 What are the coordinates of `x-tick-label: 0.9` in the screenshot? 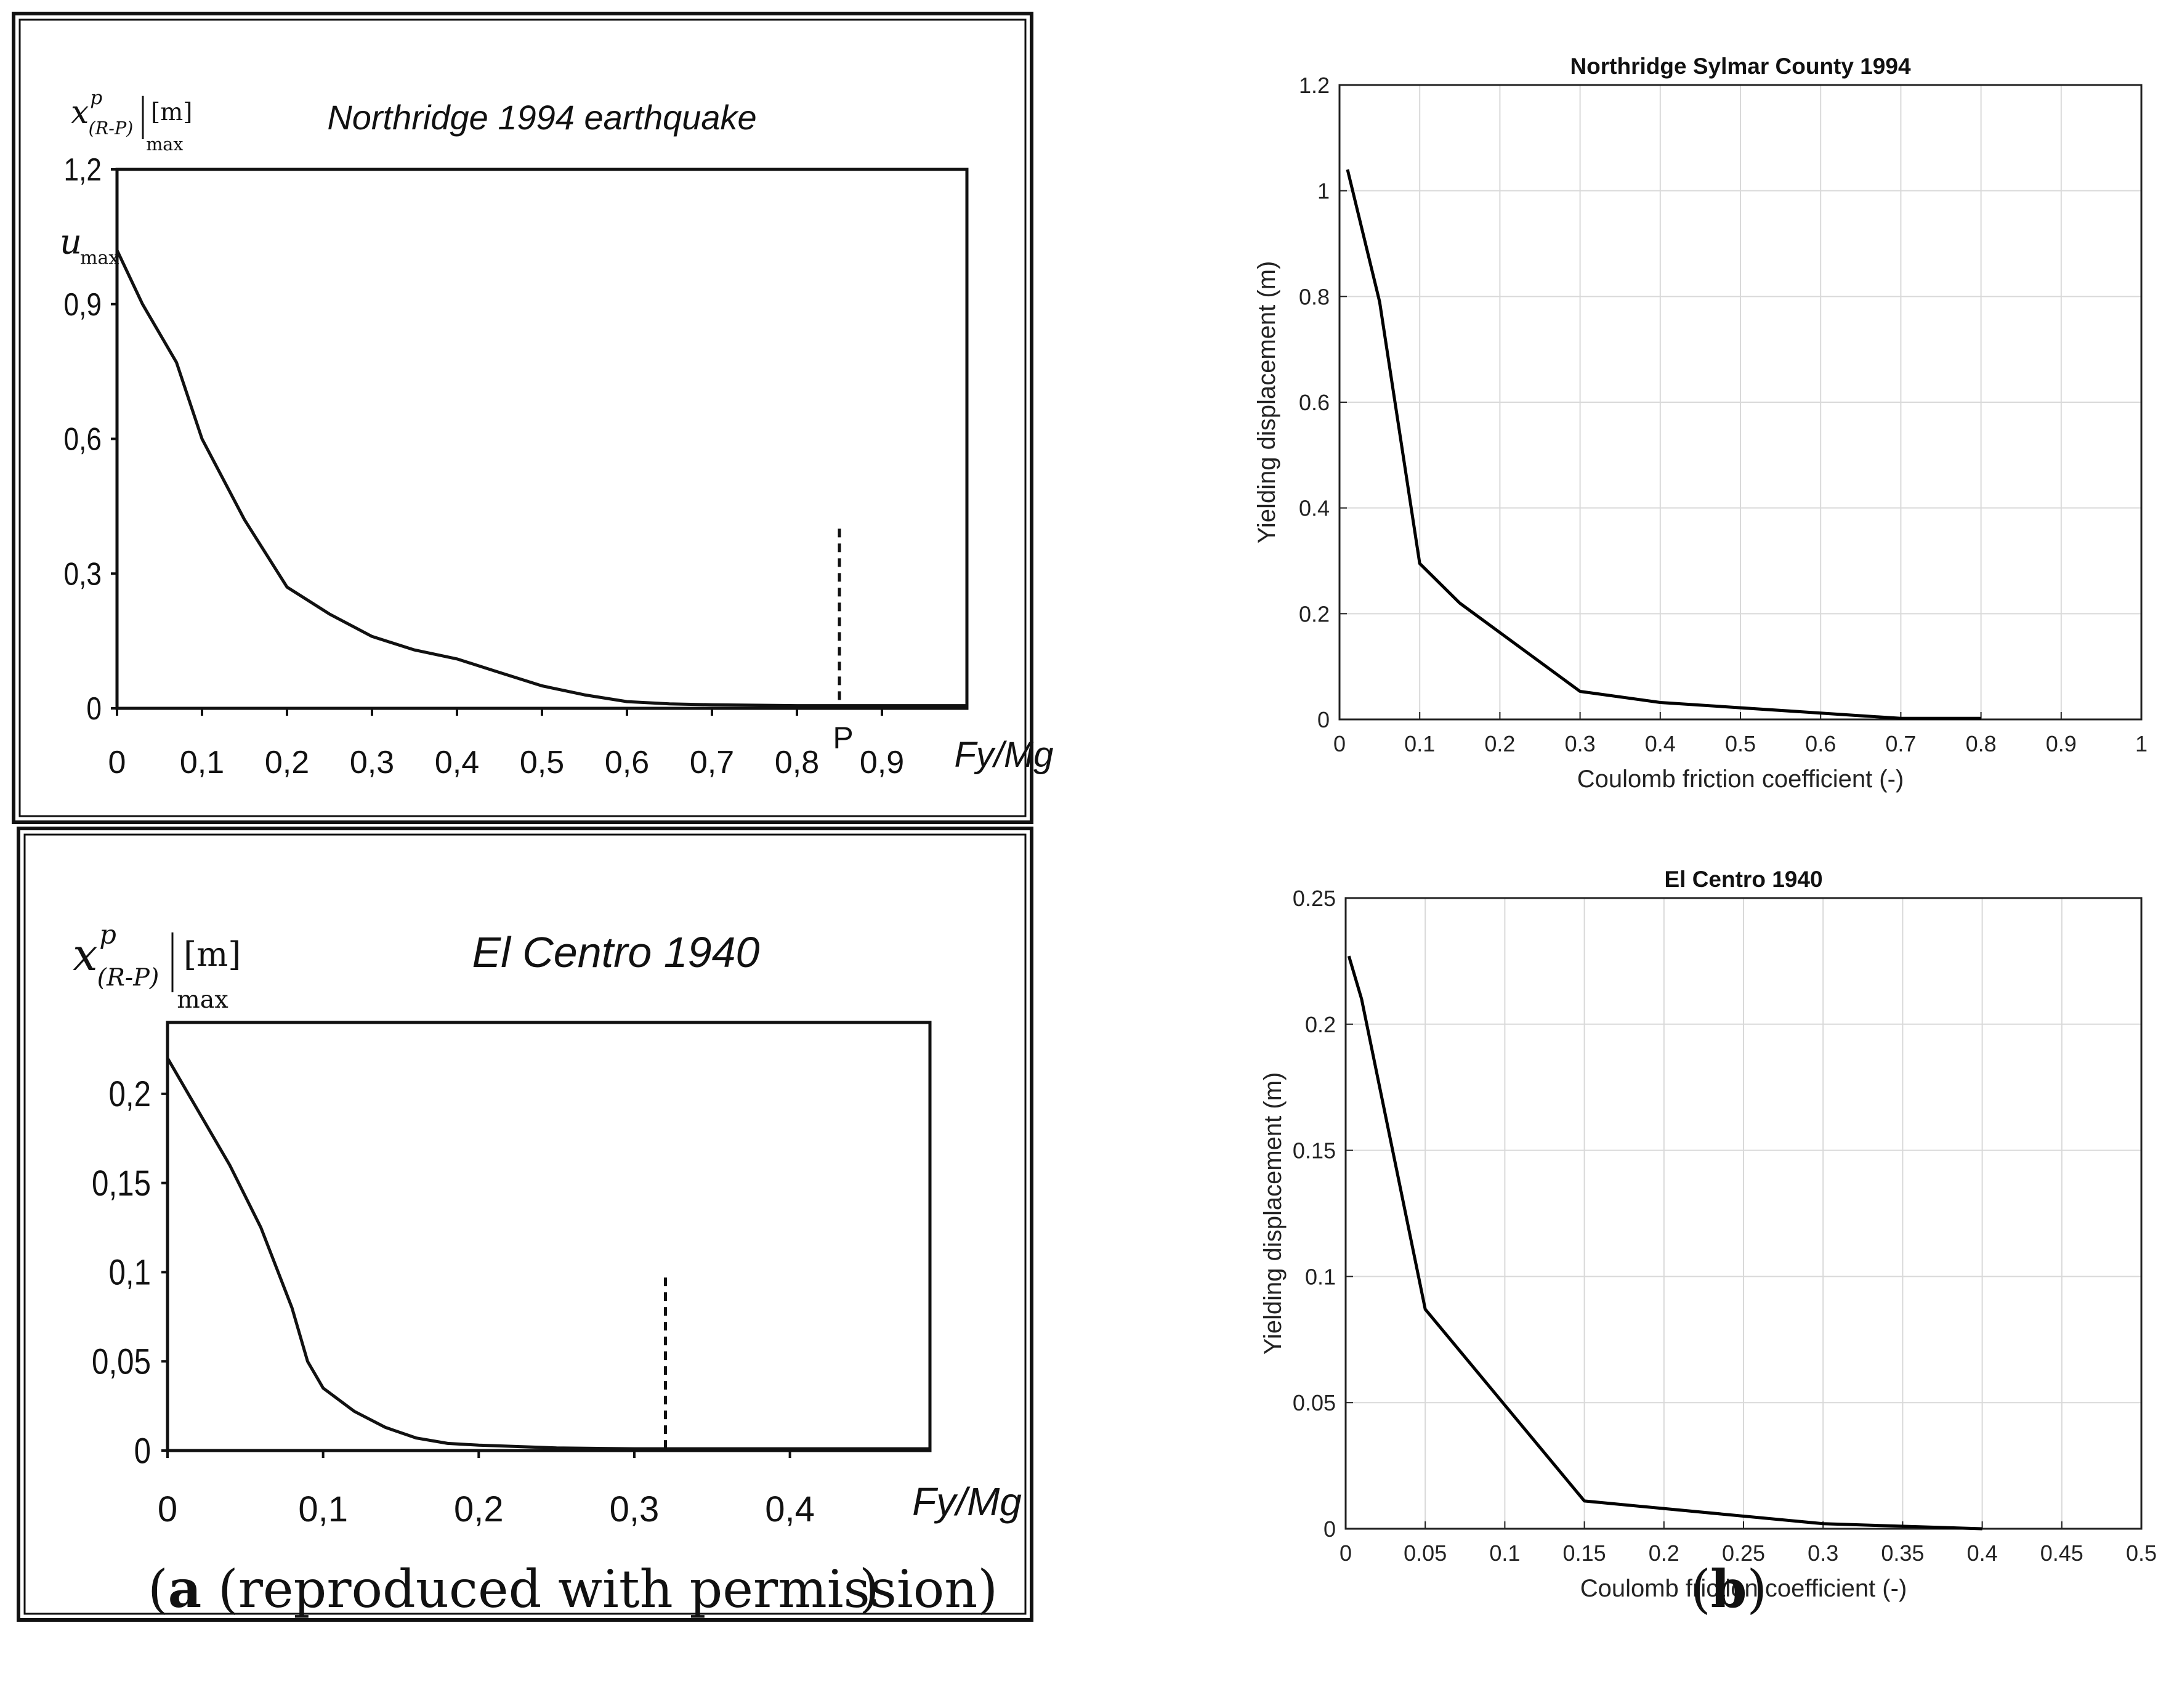 It's located at (2061, 743).